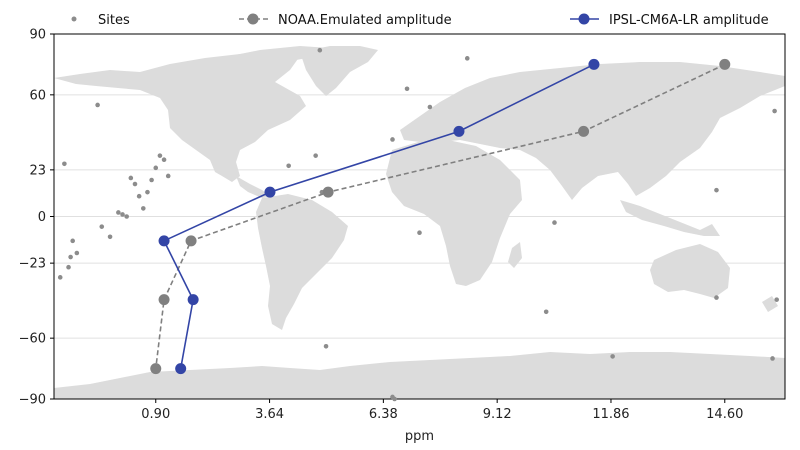  Describe the element at coordinates (497, 414) in the screenshot. I see `x-tick-label-3: 9.12` at that location.